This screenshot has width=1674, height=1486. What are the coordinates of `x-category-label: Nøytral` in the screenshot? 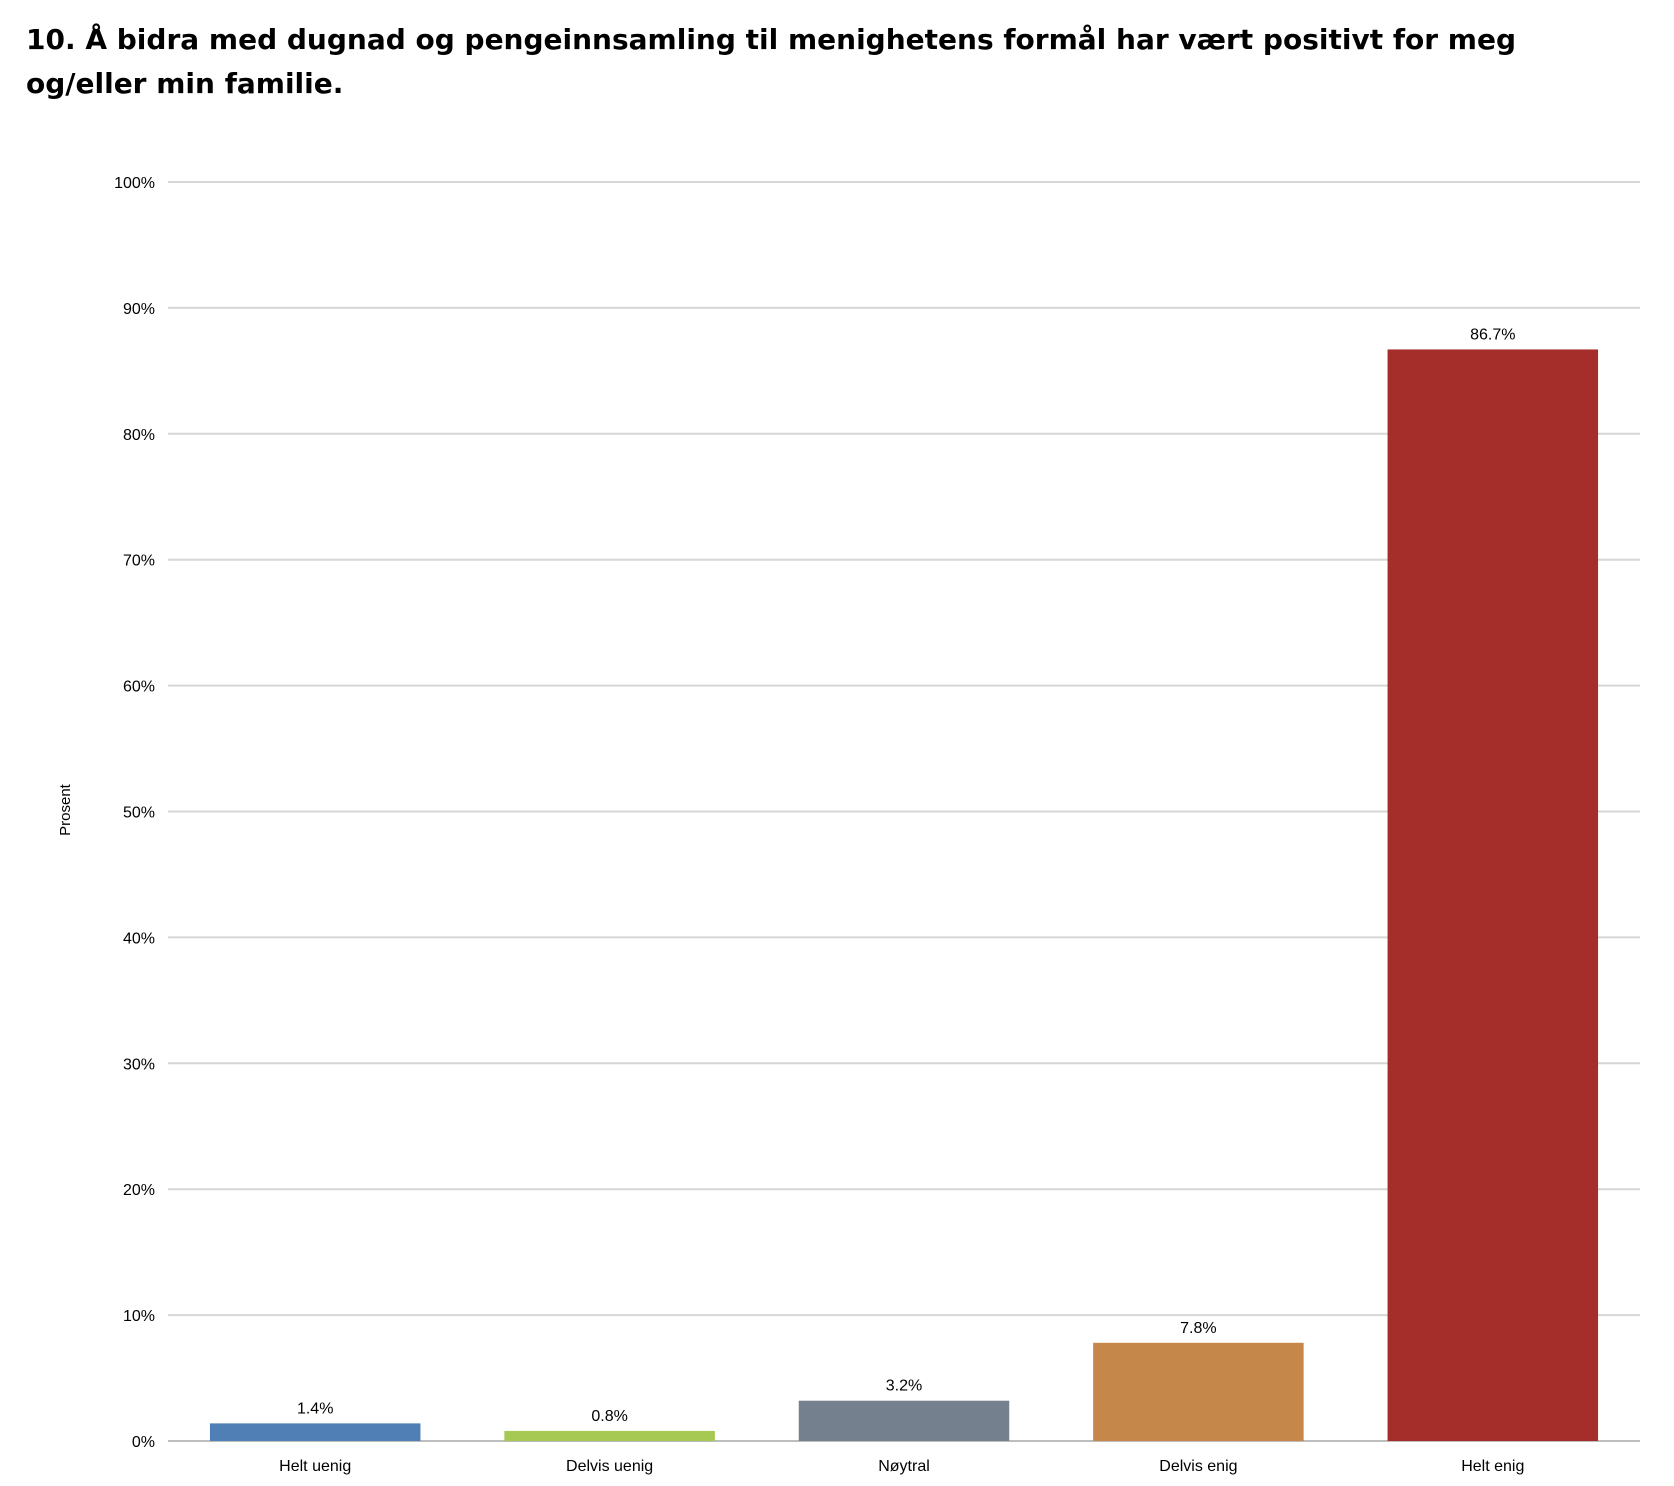 It's located at (904, 1466).